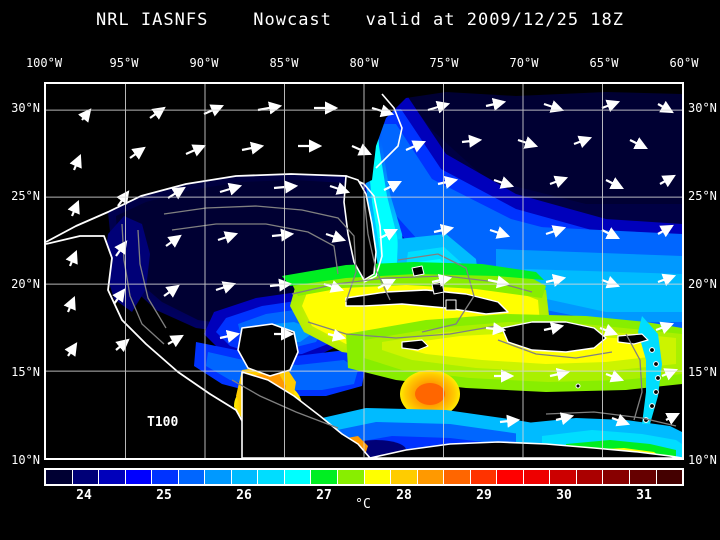 The height and width of the screenshot is (540, 720). Describe the element at coordinates (484, 495) in the screenshot. I see `colorbar-tick-29: 29` at that location.